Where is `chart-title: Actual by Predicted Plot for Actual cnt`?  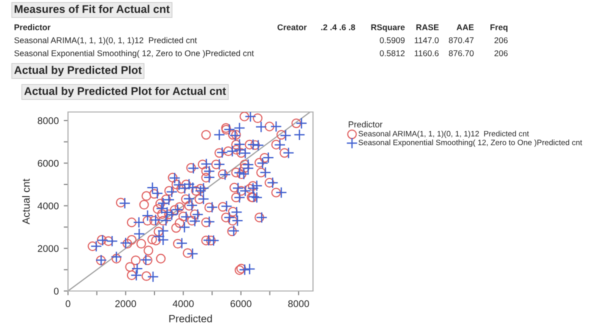 chart-title: Actual by Predicted Plot for Actual cnt is located at coordinates (125, 92).